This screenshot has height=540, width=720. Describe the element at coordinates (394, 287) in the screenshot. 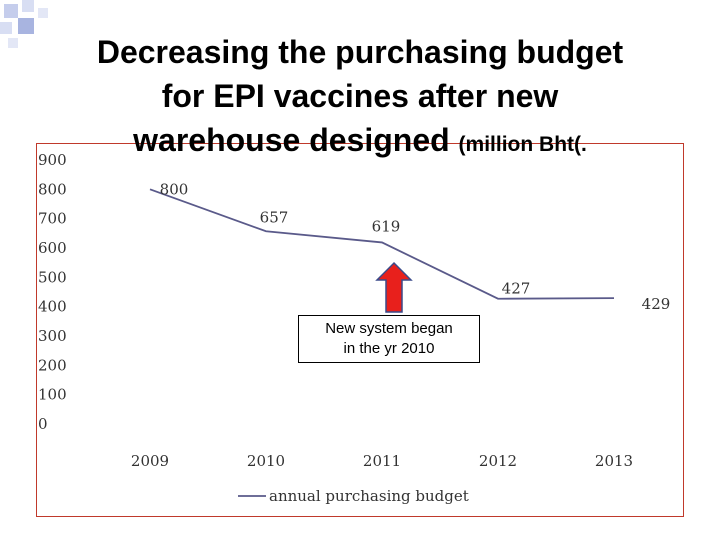

I see `callout-arrow` at that location.